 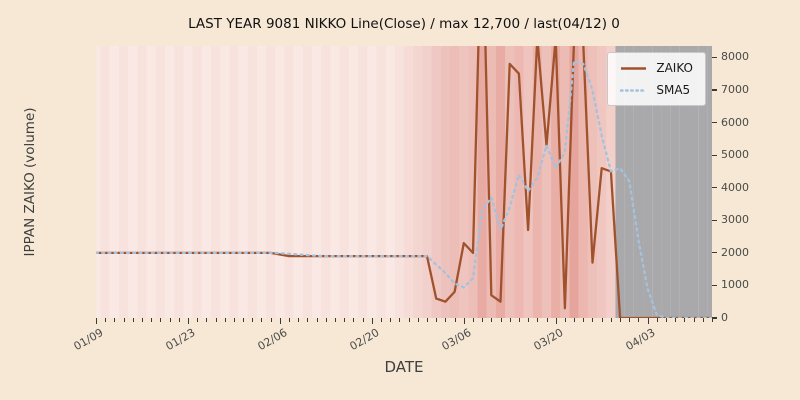 I want to click on sma5-line-icon, so click(x=634, y=90).